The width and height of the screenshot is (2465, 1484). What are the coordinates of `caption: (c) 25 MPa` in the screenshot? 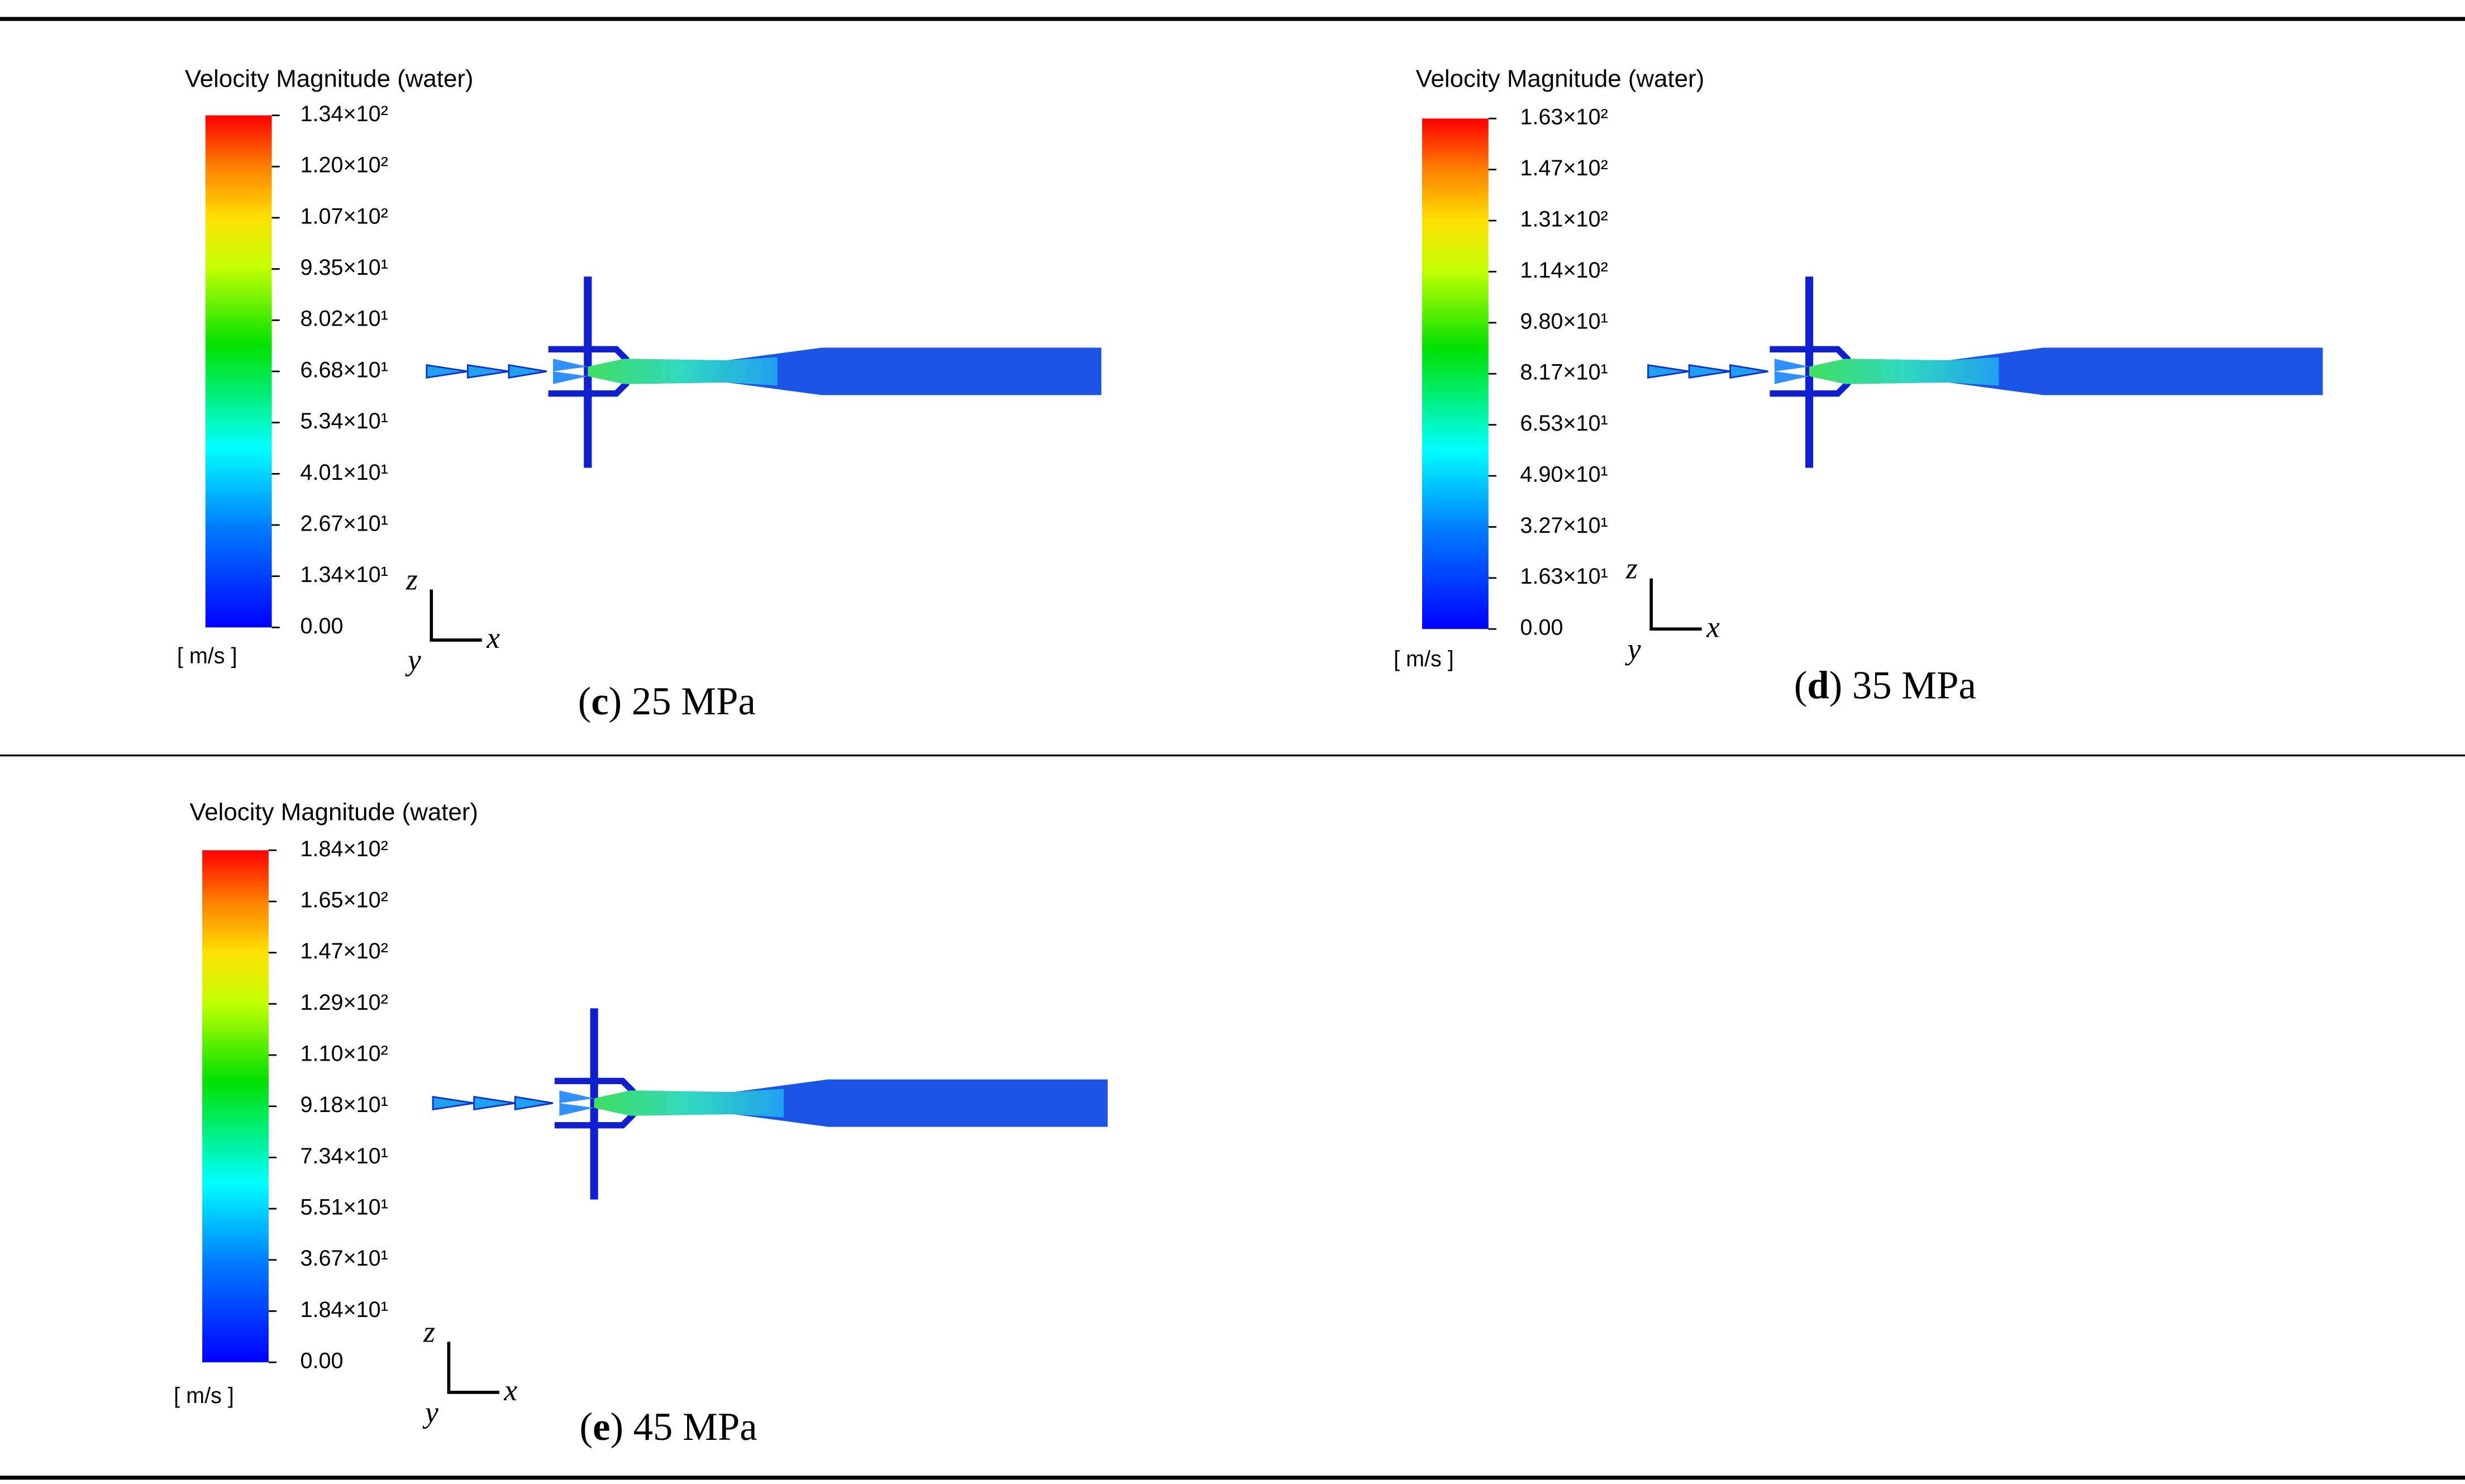 It's located at (667, 701).